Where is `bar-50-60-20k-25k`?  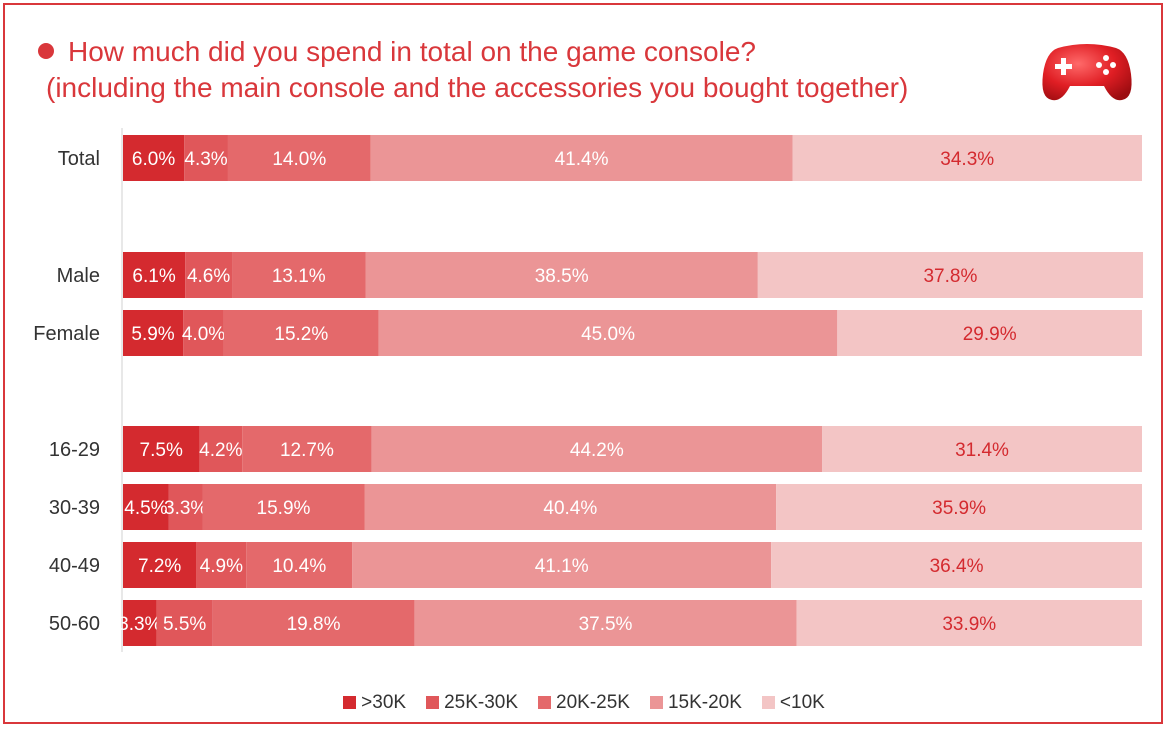
bar-50-60-20k-25k is located at coordinates (313, 623).